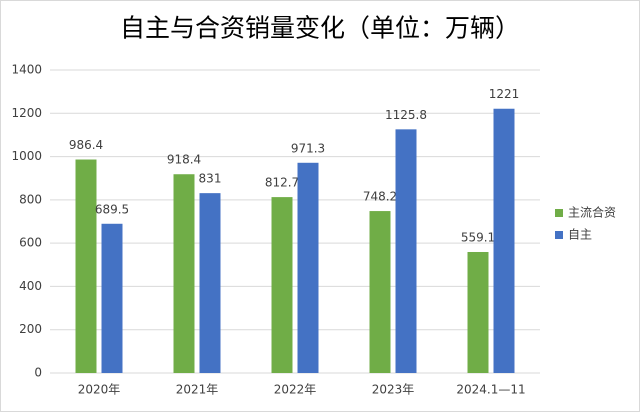 The width and height of the screenshot is (640, 416). What do you see at coordinates (30, 329) in the screenshot?
I see `y-tick-label: 200` at bounding box center [30, 329].